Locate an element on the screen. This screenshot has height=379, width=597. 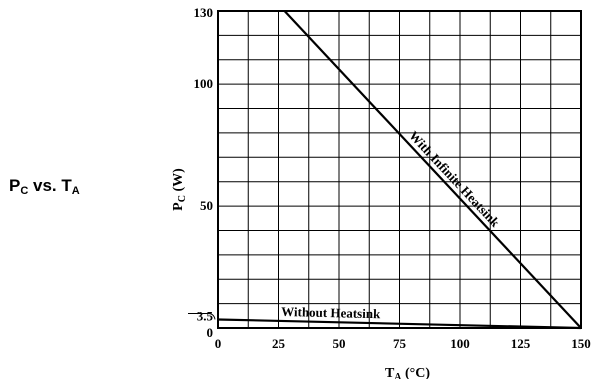
y-axis-label: PC (W) is located at coordinates (179, 189).